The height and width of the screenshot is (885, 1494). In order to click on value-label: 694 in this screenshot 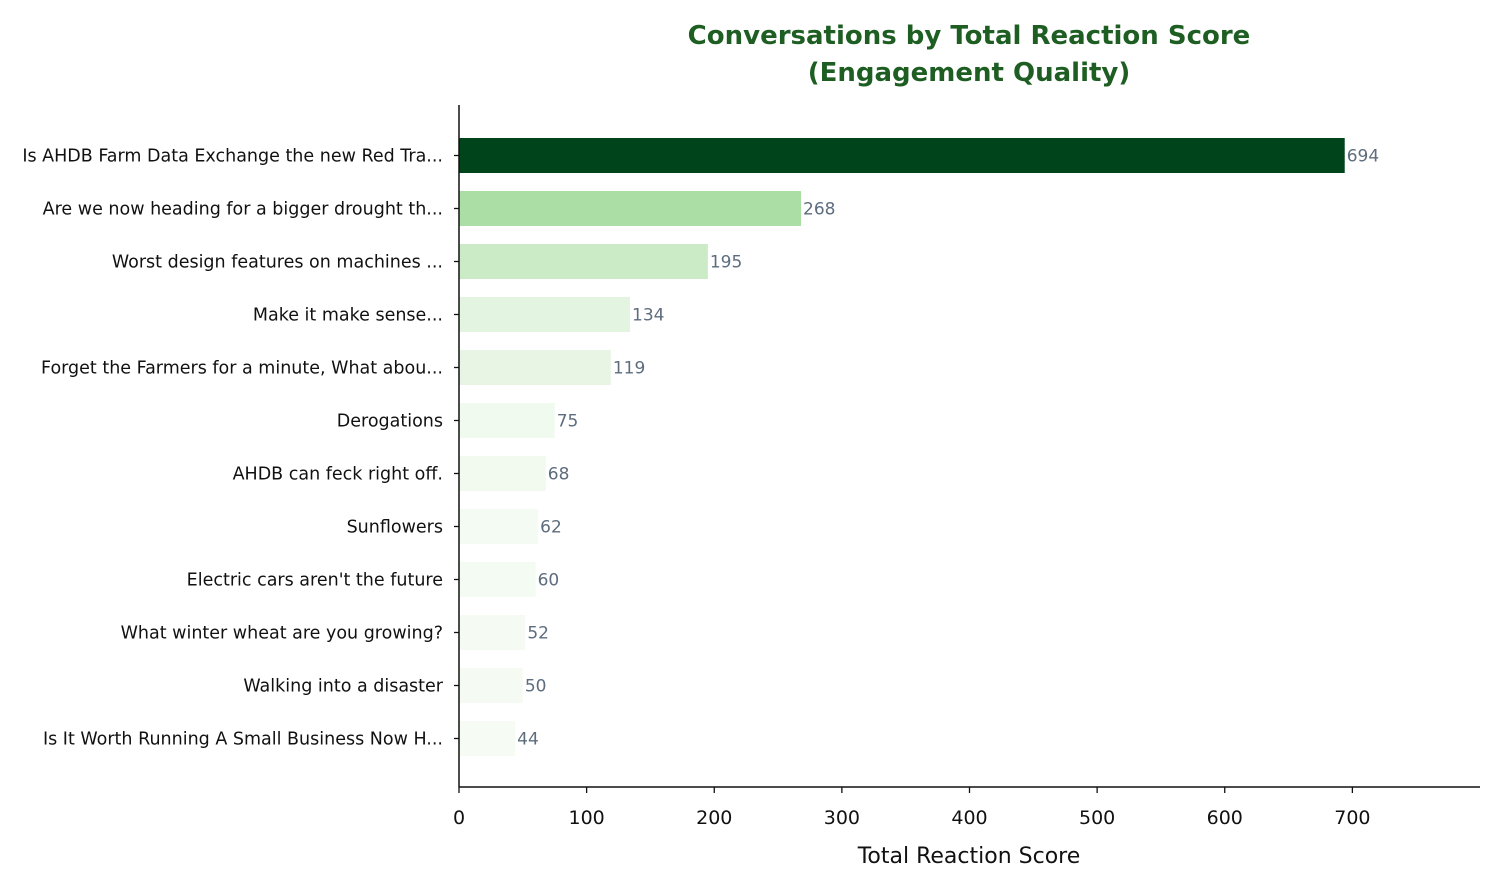, I will do `click(1363, 157)`.